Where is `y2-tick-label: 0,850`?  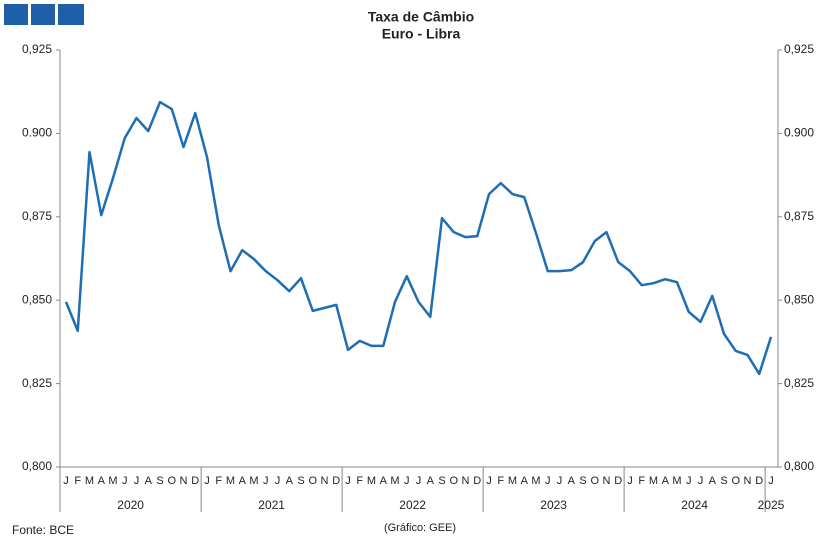
y2-tick-label: 0,850 is located at coordinates (799, 299).